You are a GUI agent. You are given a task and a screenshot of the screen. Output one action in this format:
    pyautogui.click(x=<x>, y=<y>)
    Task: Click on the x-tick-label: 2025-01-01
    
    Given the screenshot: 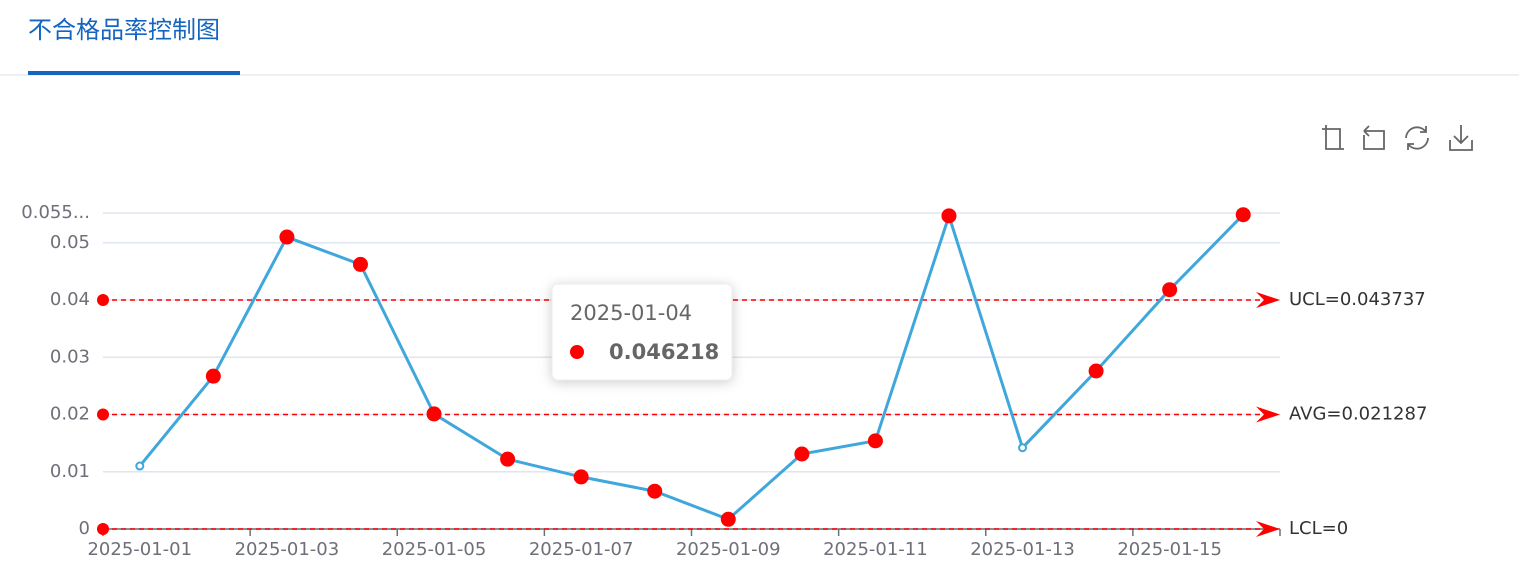 What is the action you would take?
    pyautogui.click(x=139, y=549)
    